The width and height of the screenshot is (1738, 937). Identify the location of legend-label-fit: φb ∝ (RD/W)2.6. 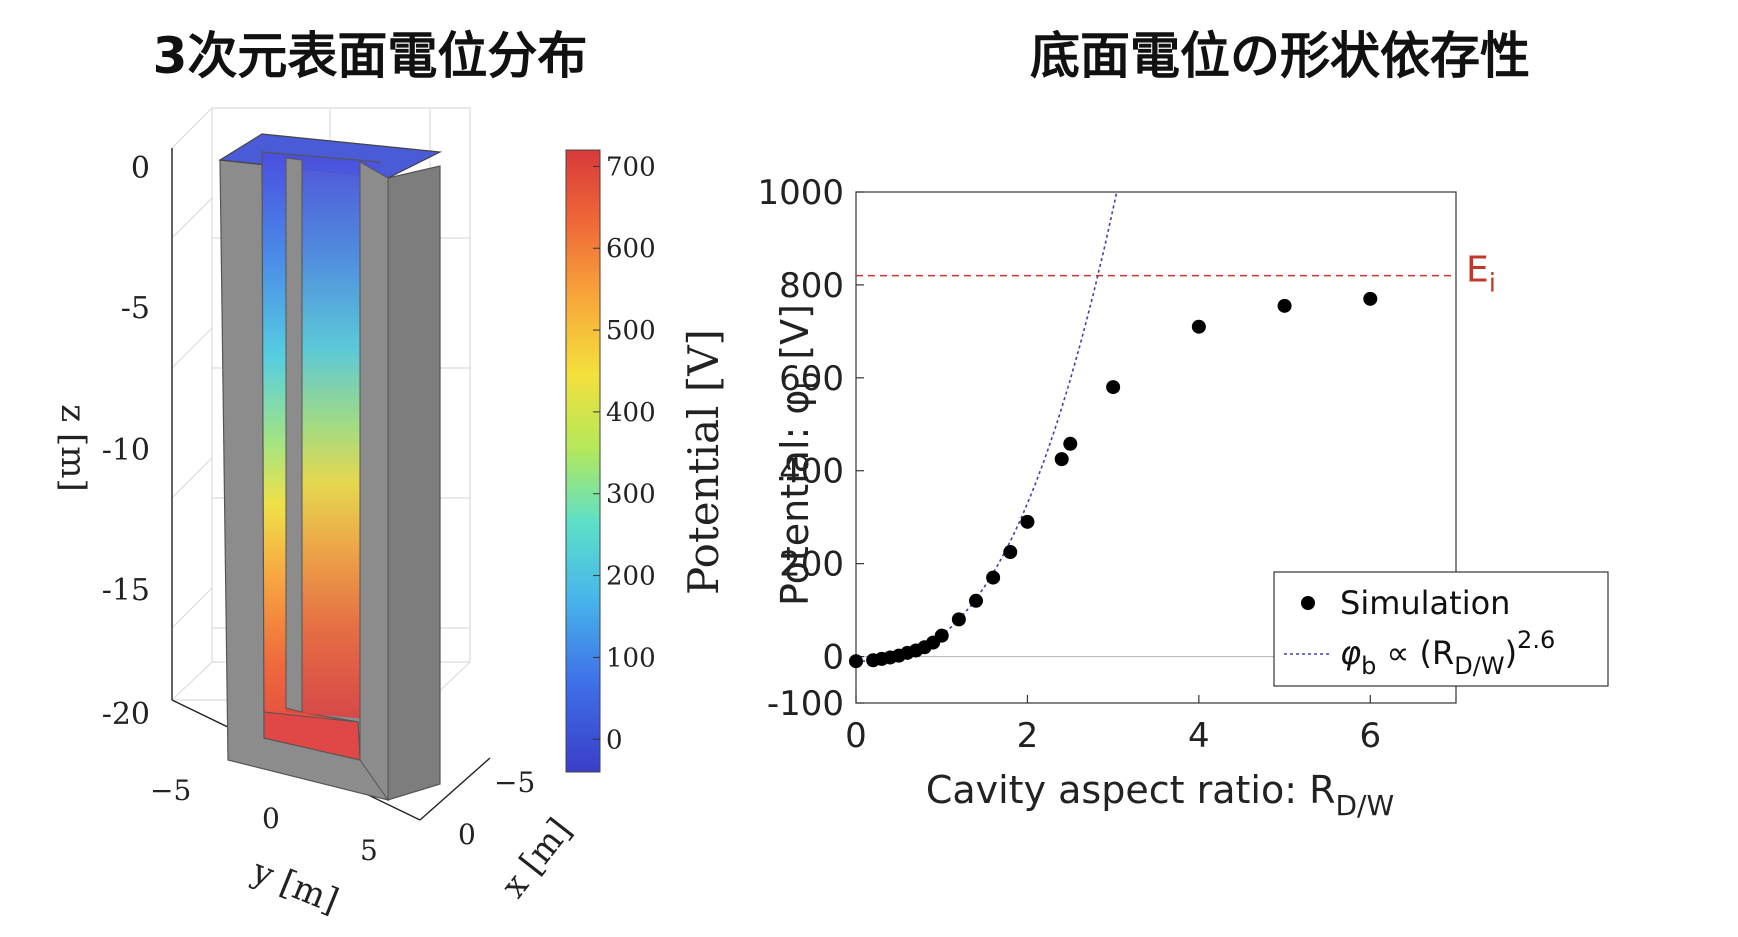
(1447, 653).